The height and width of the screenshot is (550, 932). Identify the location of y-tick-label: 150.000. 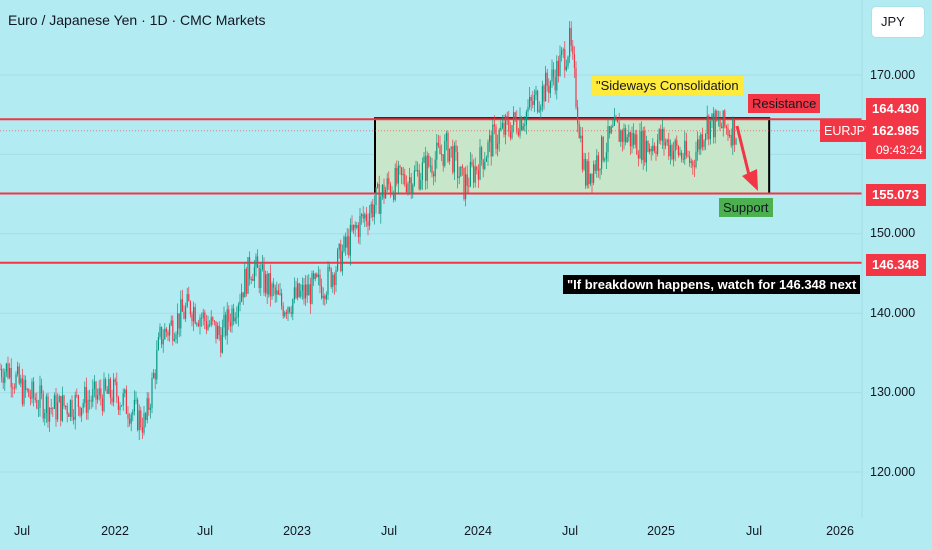
(893, 233).